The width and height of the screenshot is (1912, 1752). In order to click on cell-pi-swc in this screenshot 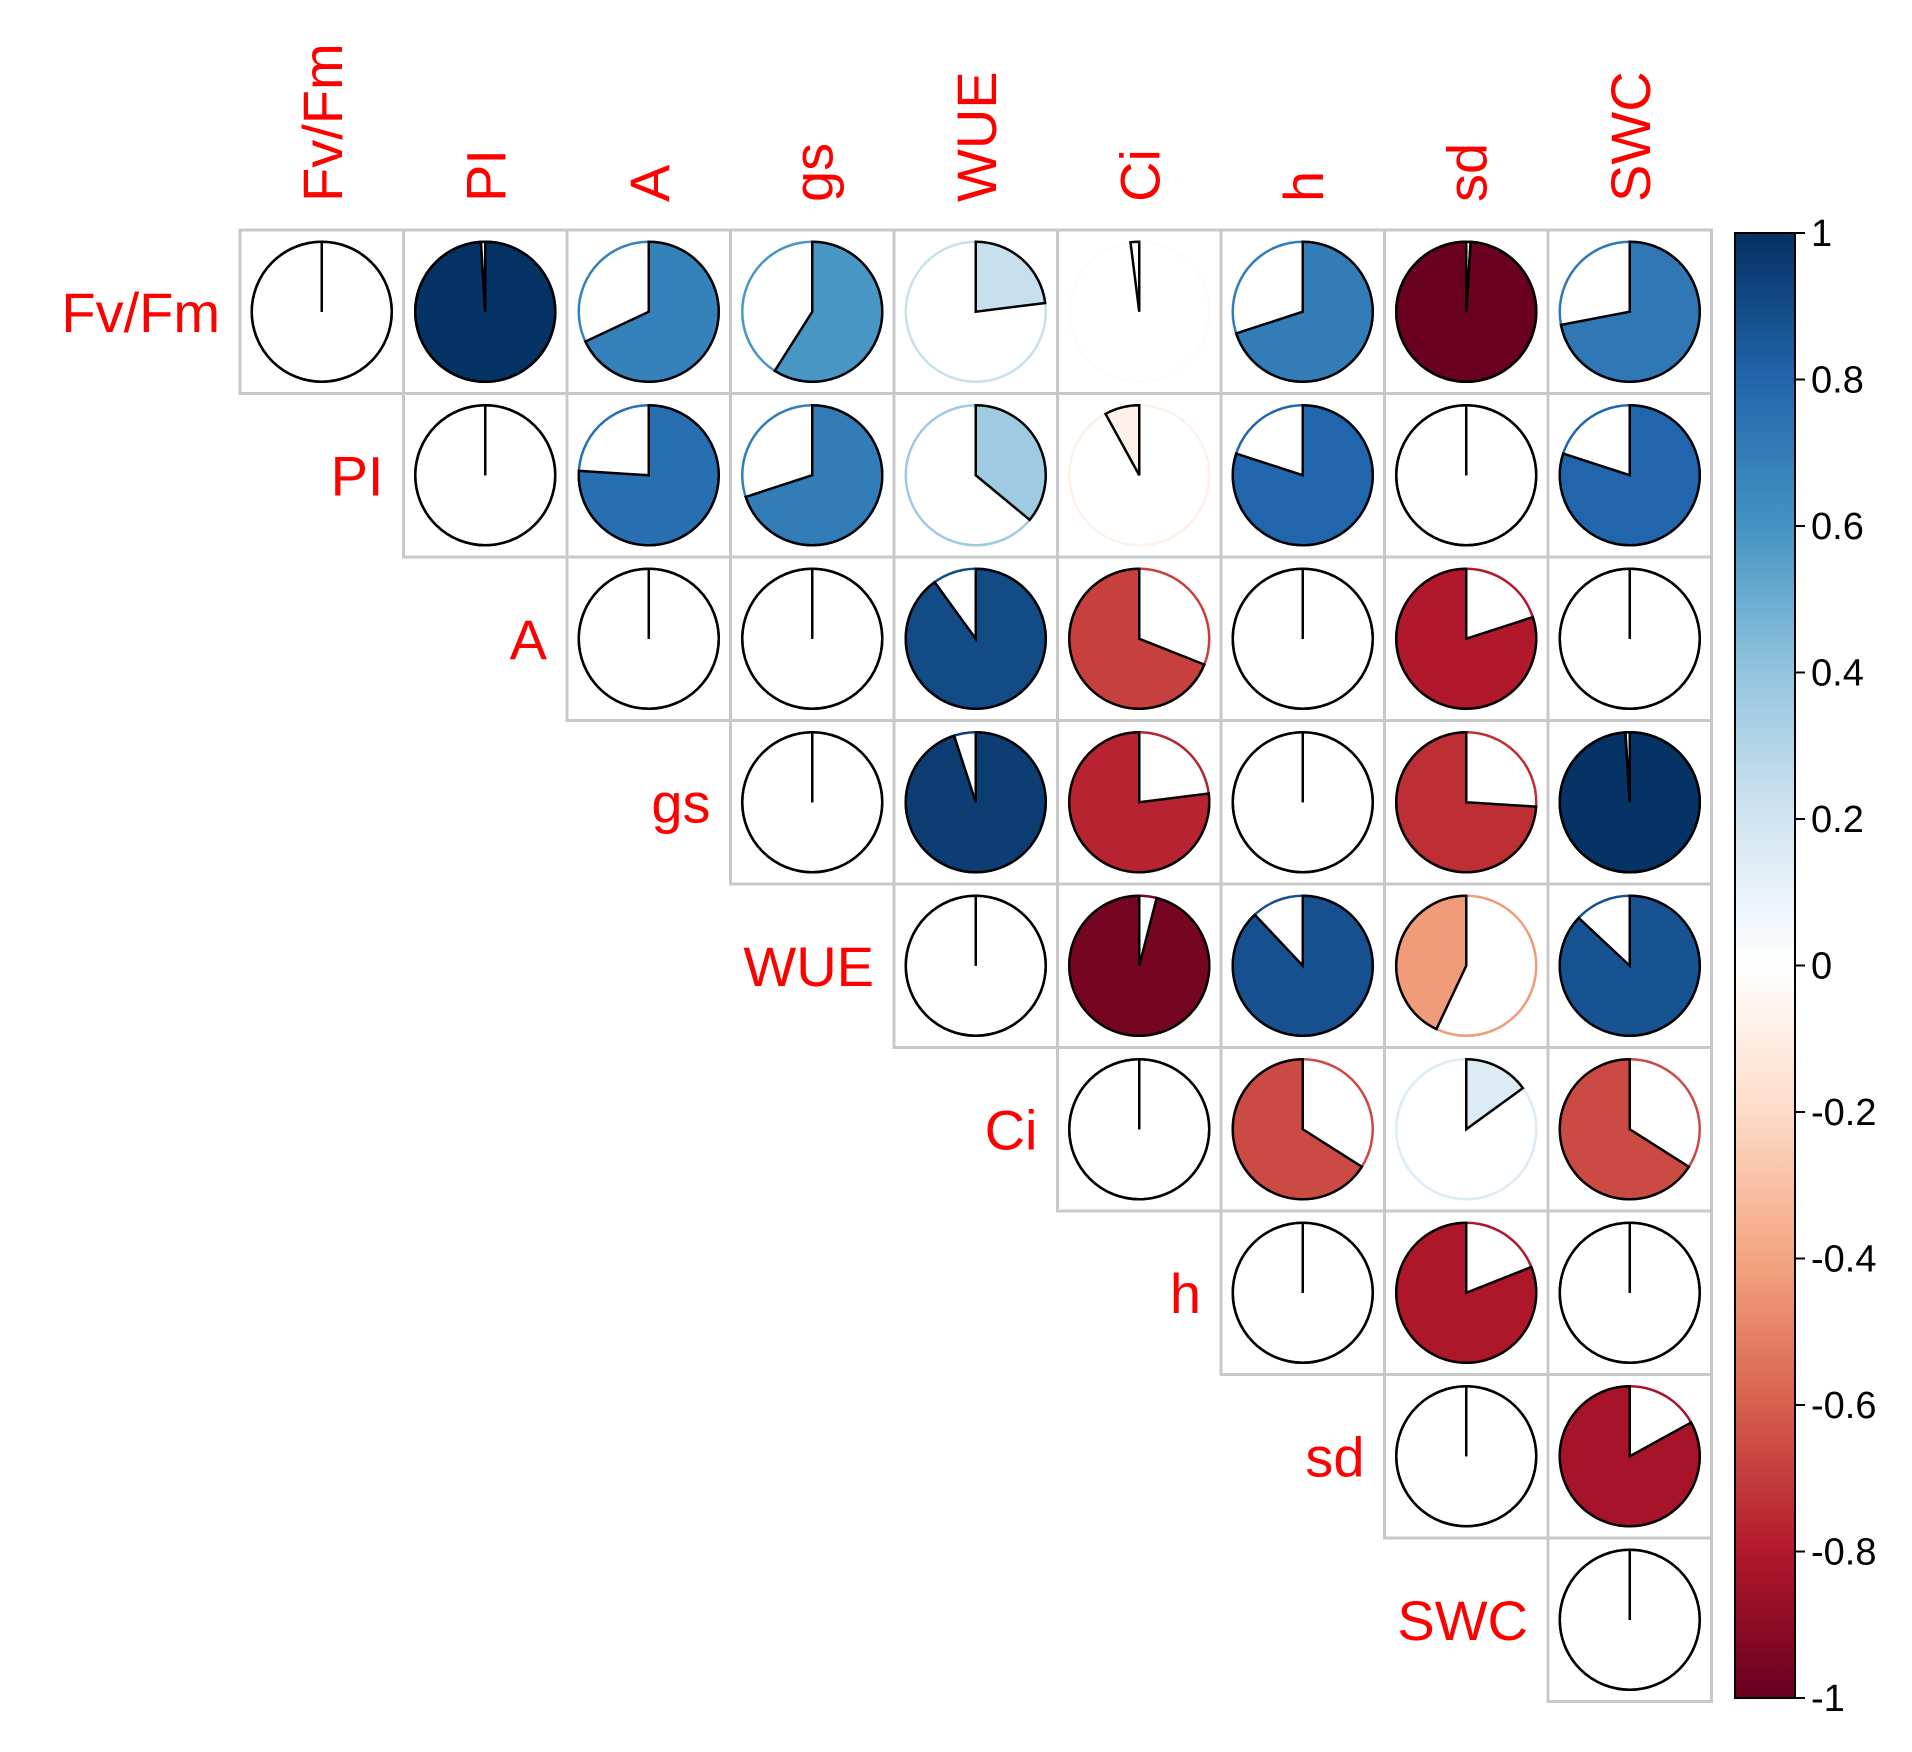, I will do `click(1629, 475)`.